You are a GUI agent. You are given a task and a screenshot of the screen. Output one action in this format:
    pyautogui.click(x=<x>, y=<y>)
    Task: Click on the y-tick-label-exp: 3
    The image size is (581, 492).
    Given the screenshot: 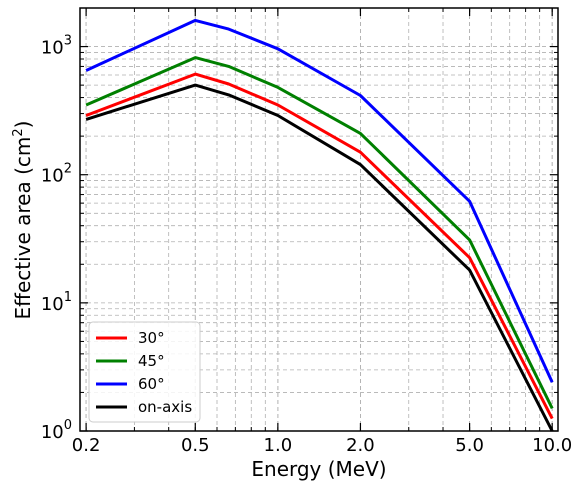 What is the action you would take?
    pyautogui.click(x=68, y=41)
    